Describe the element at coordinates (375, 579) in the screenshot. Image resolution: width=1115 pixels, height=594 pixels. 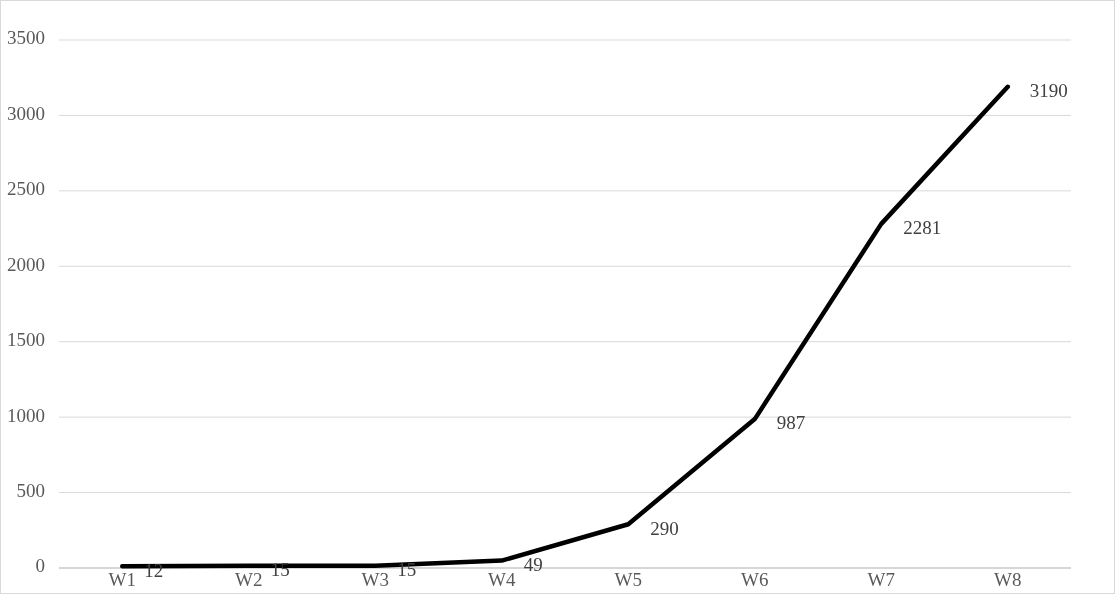
I see `x-tick-label: W3` at that location.